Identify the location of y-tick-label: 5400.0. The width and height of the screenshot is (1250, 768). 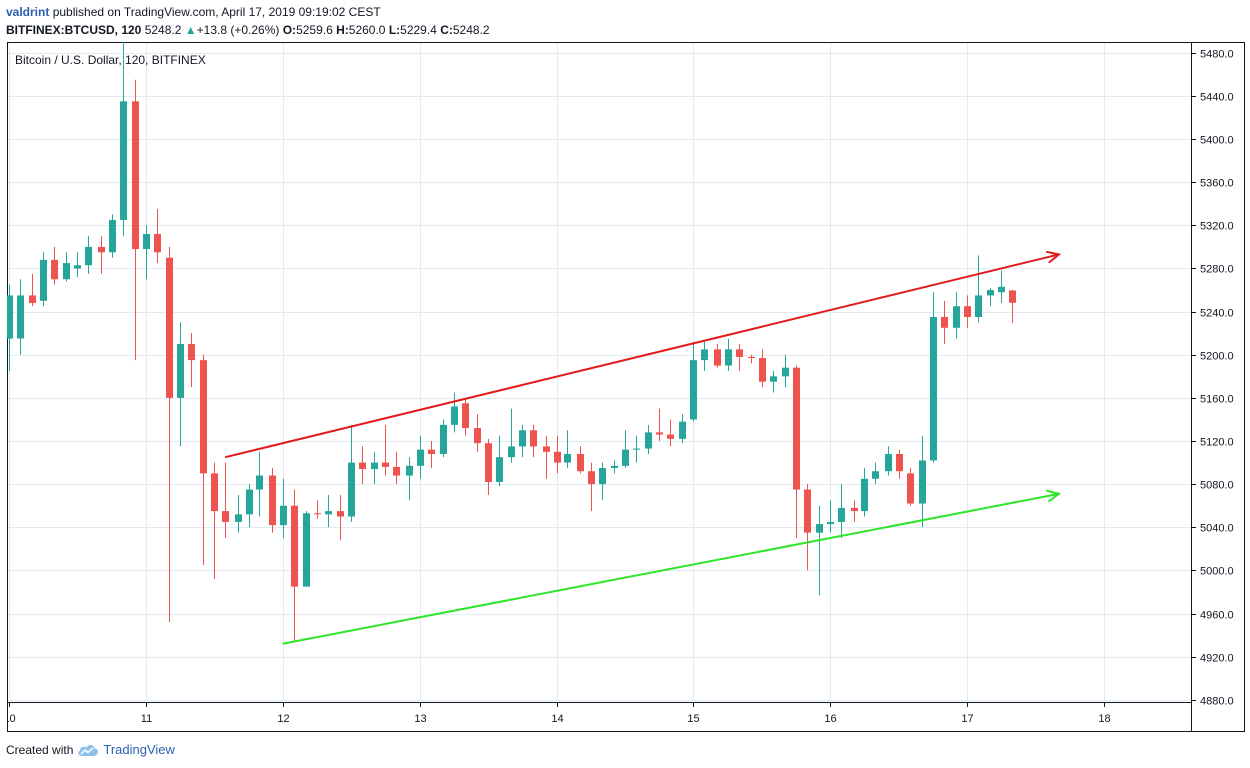
(1217, 141).